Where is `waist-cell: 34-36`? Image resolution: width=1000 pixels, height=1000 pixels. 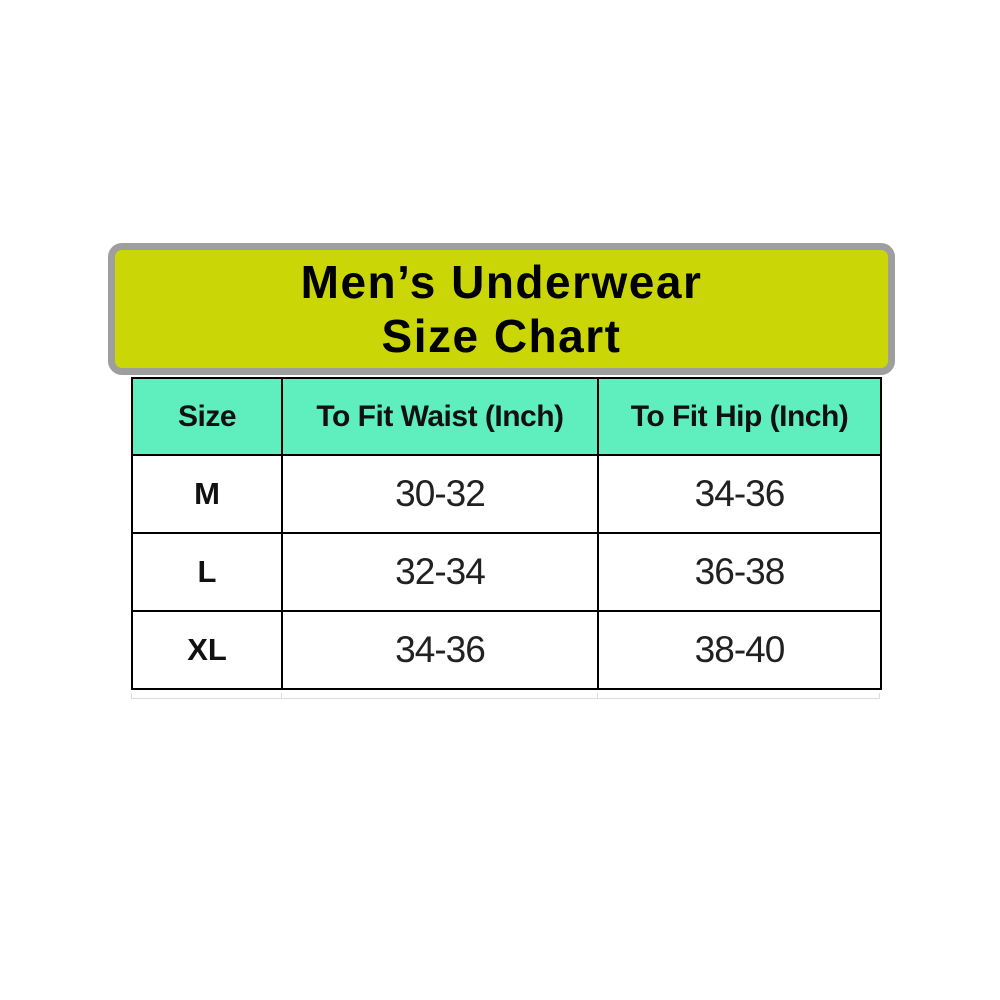 waist-cell: 34-36 is located at coordinates (440, 650).